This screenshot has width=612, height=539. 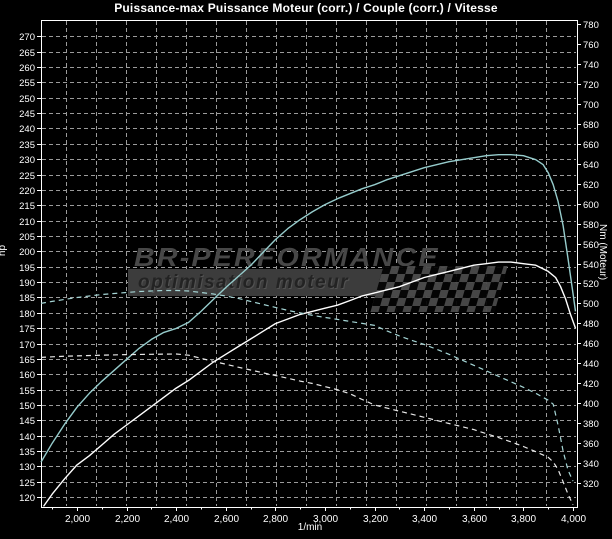 What do you see at coordinates (591, 105) in the screenshot?
I see `svg-text: 700` at bounding box center [591, 105].